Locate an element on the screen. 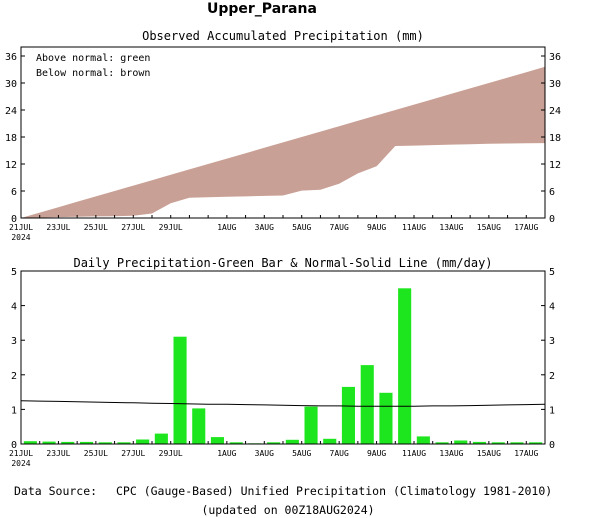  updated-text: (updated on 00Z18AUG2024) is located at coordinates (287, 510).